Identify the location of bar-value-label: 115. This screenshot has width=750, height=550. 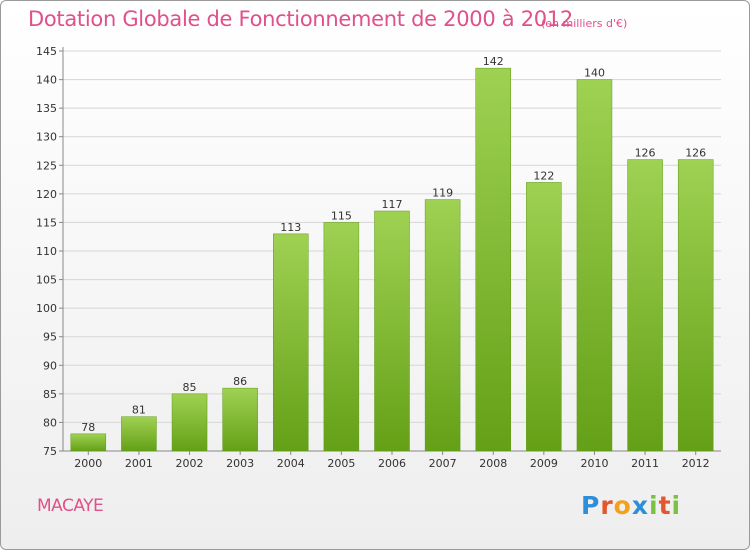
(341, 215).